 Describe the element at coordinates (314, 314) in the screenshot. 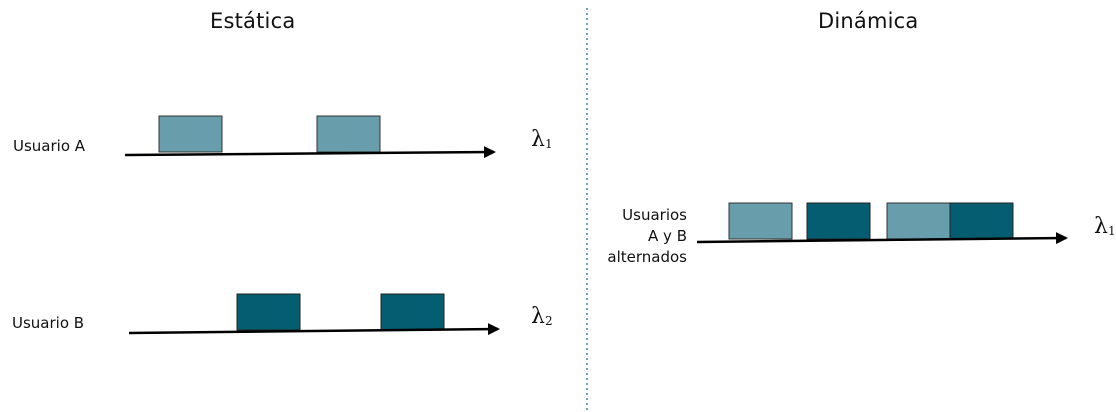

I see `timeline-usuario-b` at that location.